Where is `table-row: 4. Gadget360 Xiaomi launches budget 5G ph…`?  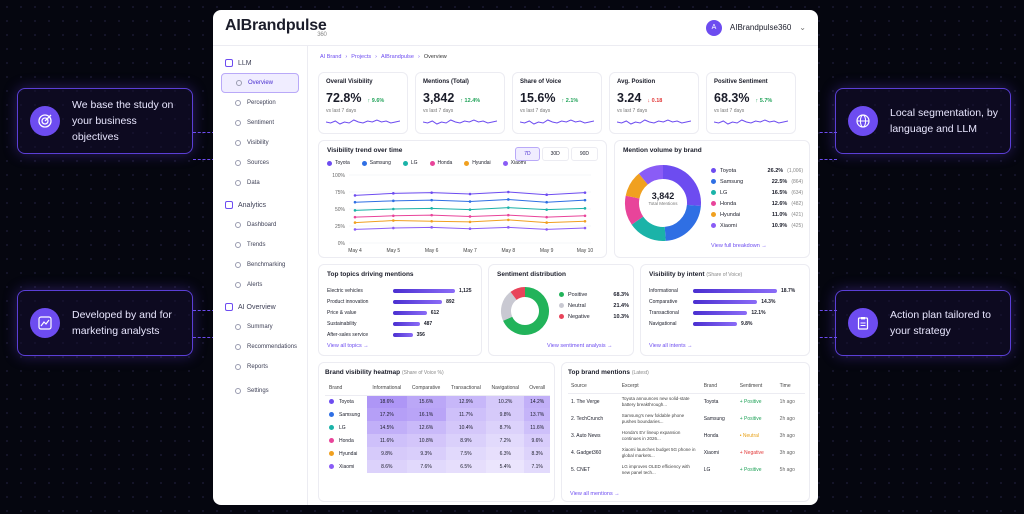
table-row: 4. Gadget360 Xiaomi launches budget 5G ph… is located at coordinates (686, 452).